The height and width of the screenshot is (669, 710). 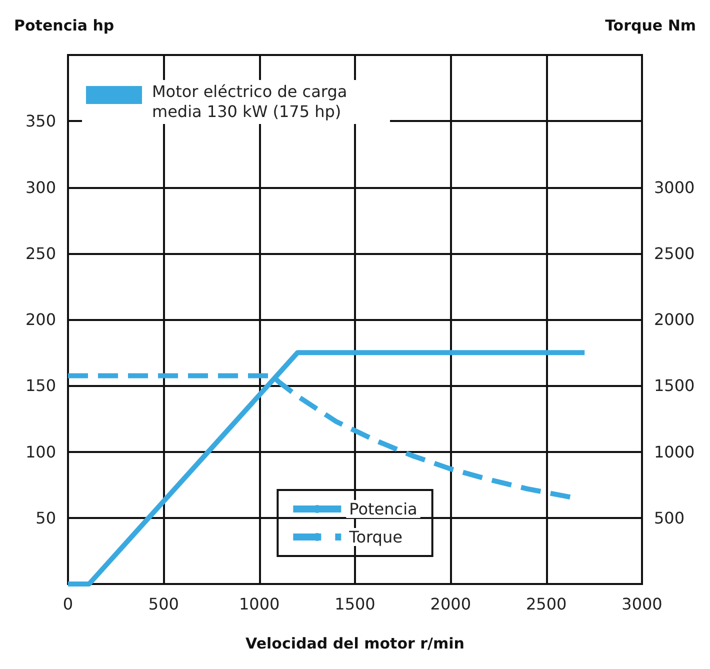 What do you see at coordinates (642, 604) in the screenshot?
I see `x-tick-label: 3000` at bounding box center [642, 604].